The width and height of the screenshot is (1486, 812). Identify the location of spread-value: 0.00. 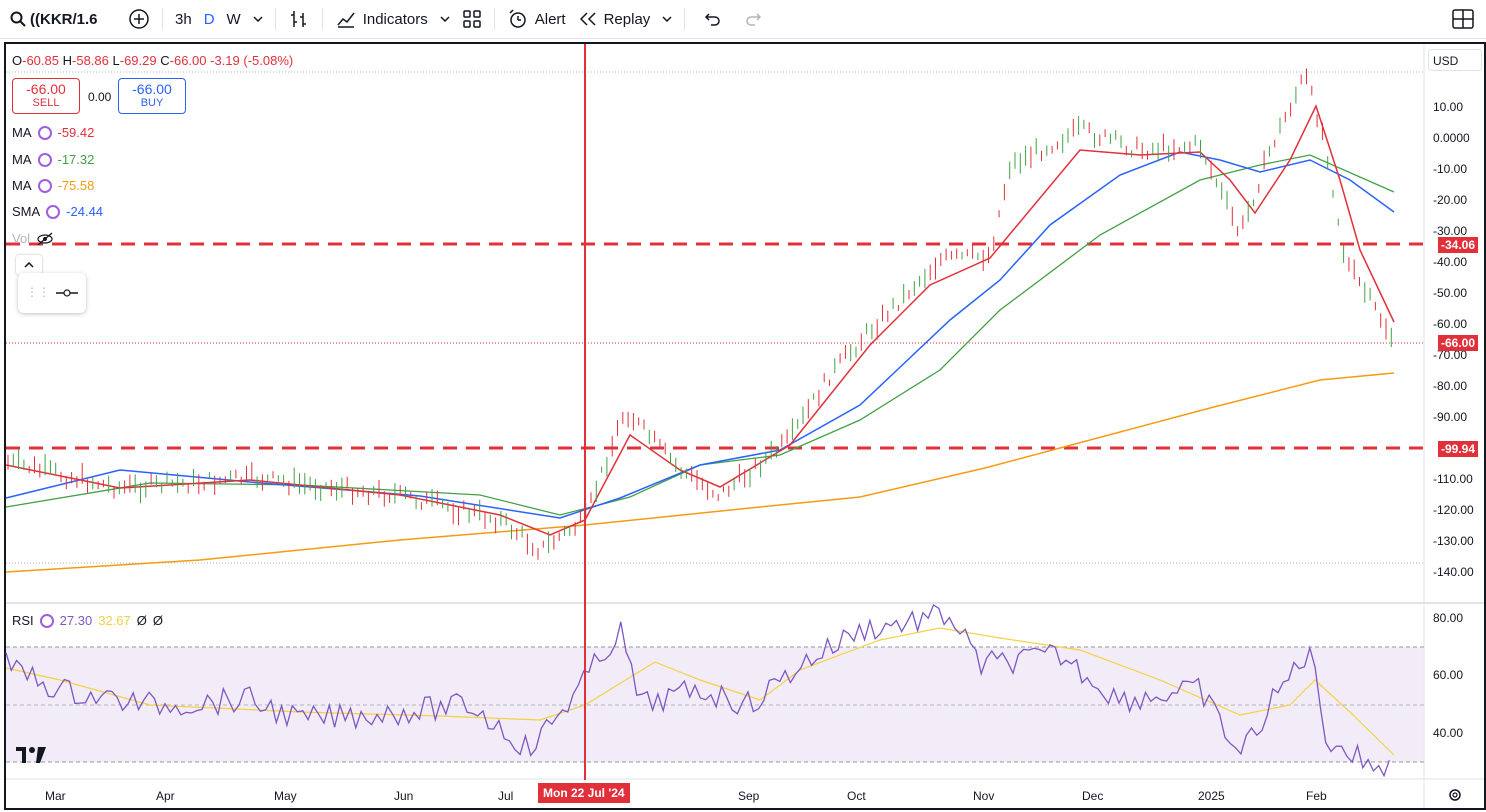
(100, 97).